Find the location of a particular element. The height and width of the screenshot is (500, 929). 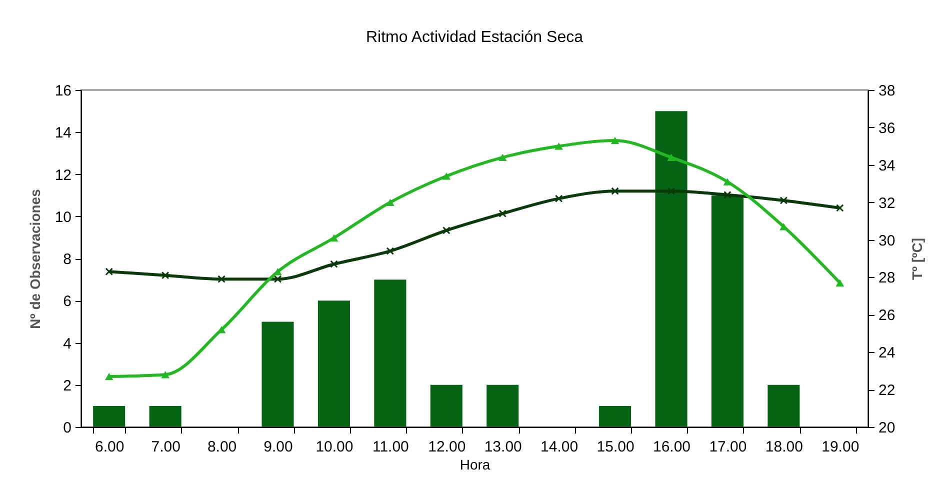

y-axis-title: Nº de Observaciones is located at coordinates (34, 258).